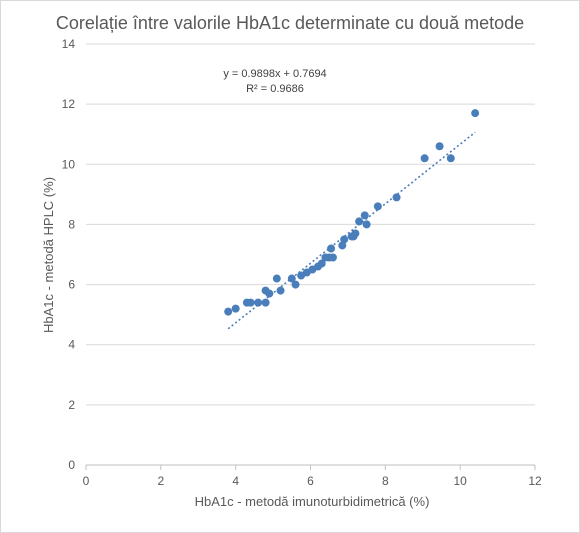 This screenshot has height=533, width=580. I want to click on x-tick-labels: 0 2 4 6 8 10 12, so click(312, 481).